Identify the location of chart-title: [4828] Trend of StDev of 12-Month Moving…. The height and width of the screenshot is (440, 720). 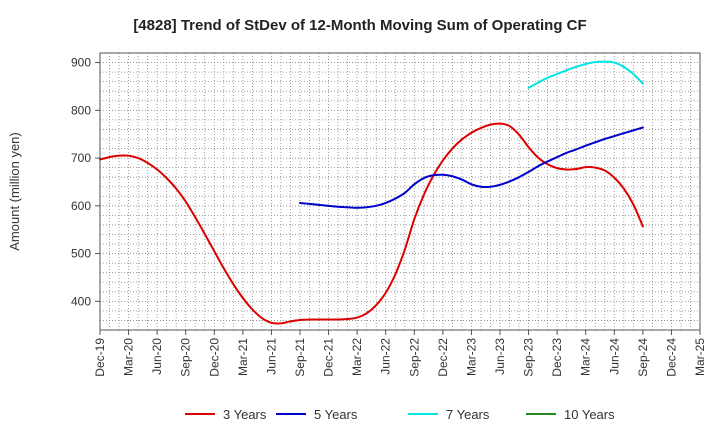
(359, 25).